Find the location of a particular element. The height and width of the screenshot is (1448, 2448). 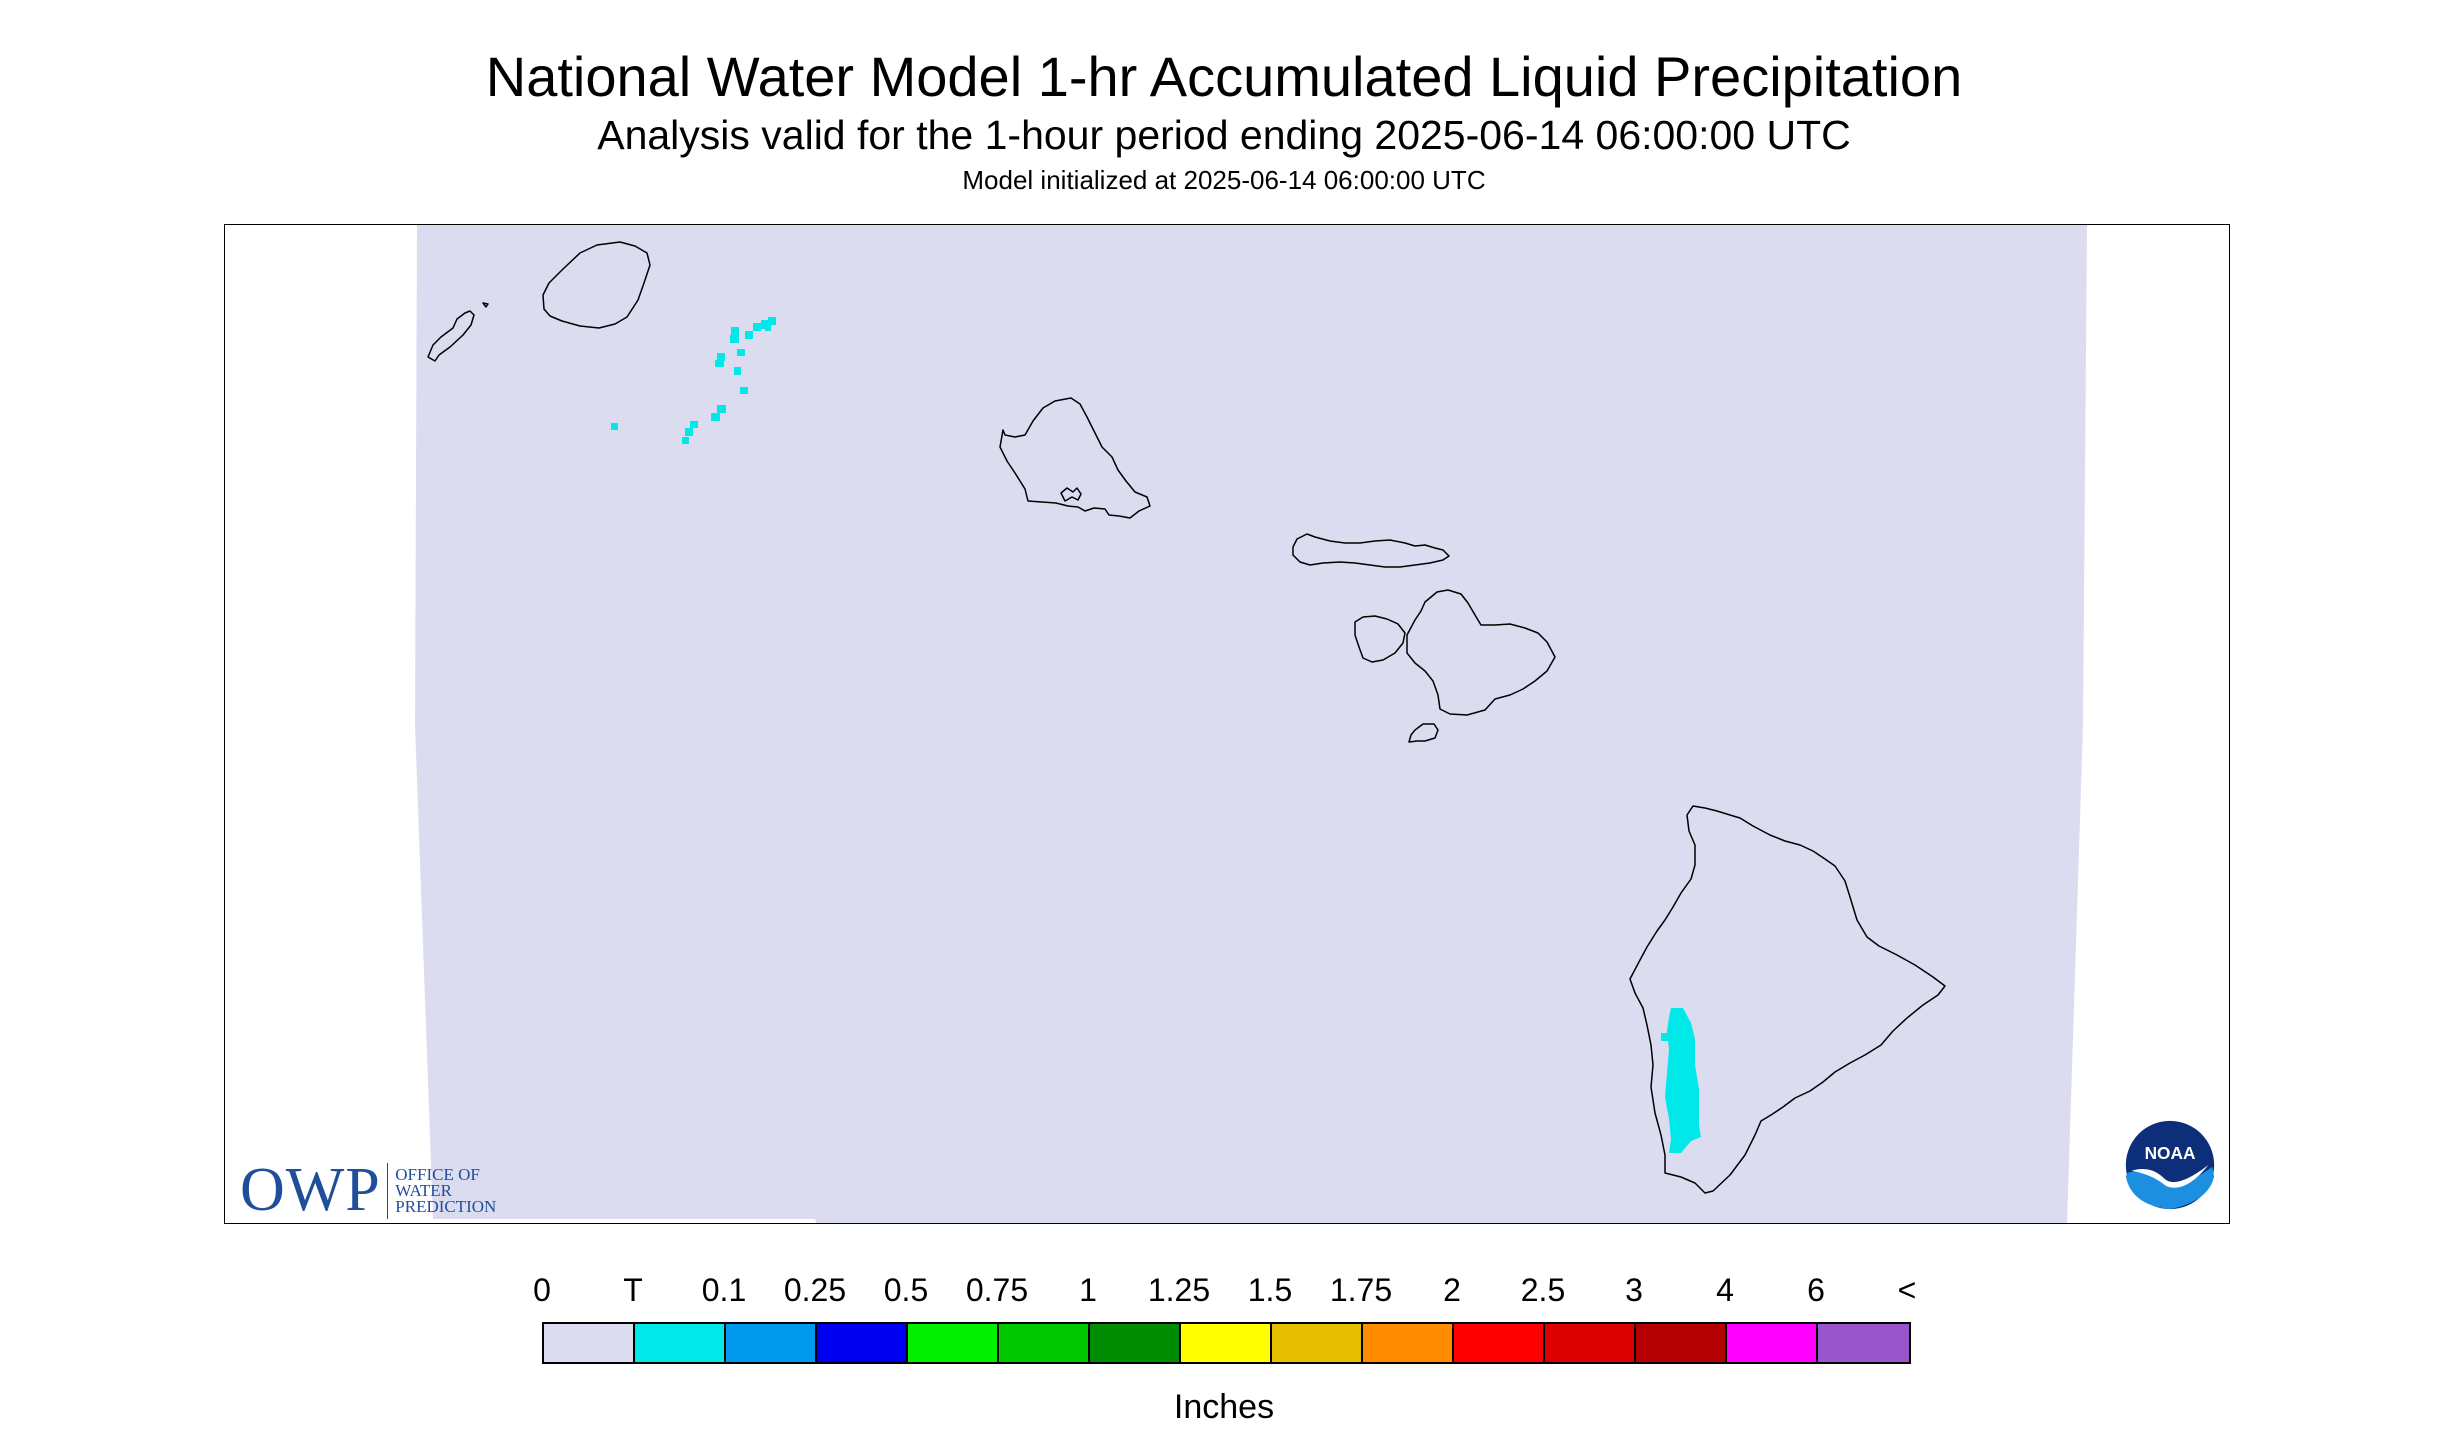

legend-color-bar is located at coordinates (1226, 1343).